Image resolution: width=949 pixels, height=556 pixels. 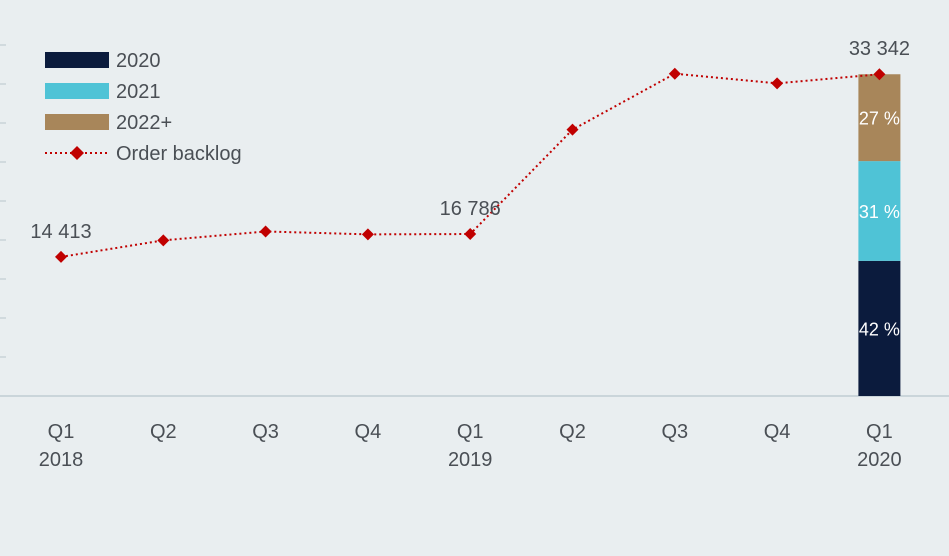 What do you see at coordinates (144, 123) in the screenshot?
I see `legend-label: 2022+` at bounding box center [144, 123].